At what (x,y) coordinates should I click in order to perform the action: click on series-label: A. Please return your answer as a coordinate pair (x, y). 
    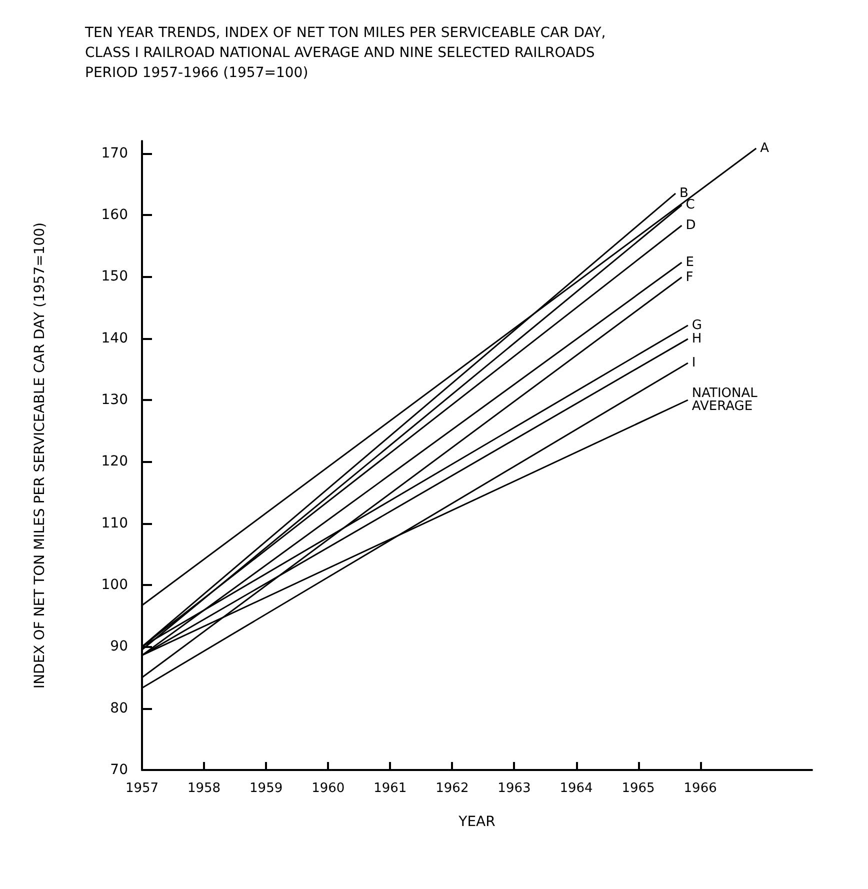
    Looking at the image, I should click on (765, 148).